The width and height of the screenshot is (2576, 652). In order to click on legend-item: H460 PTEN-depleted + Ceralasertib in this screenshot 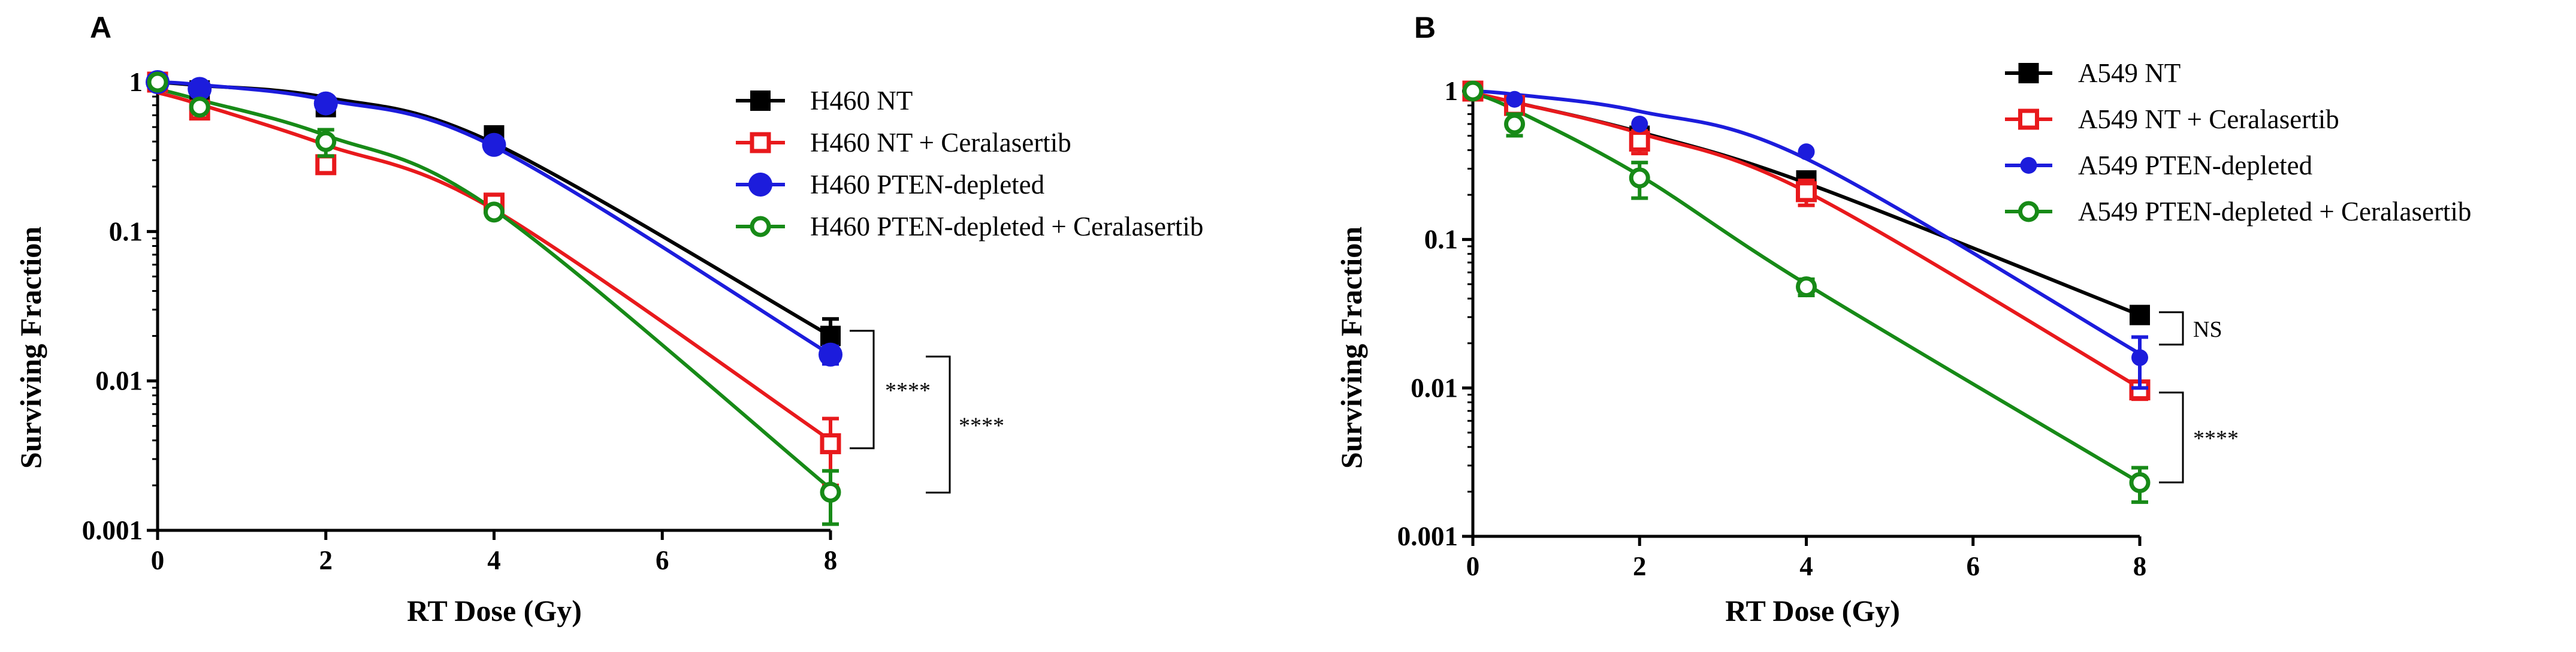, I will do `click(970, 227)`.